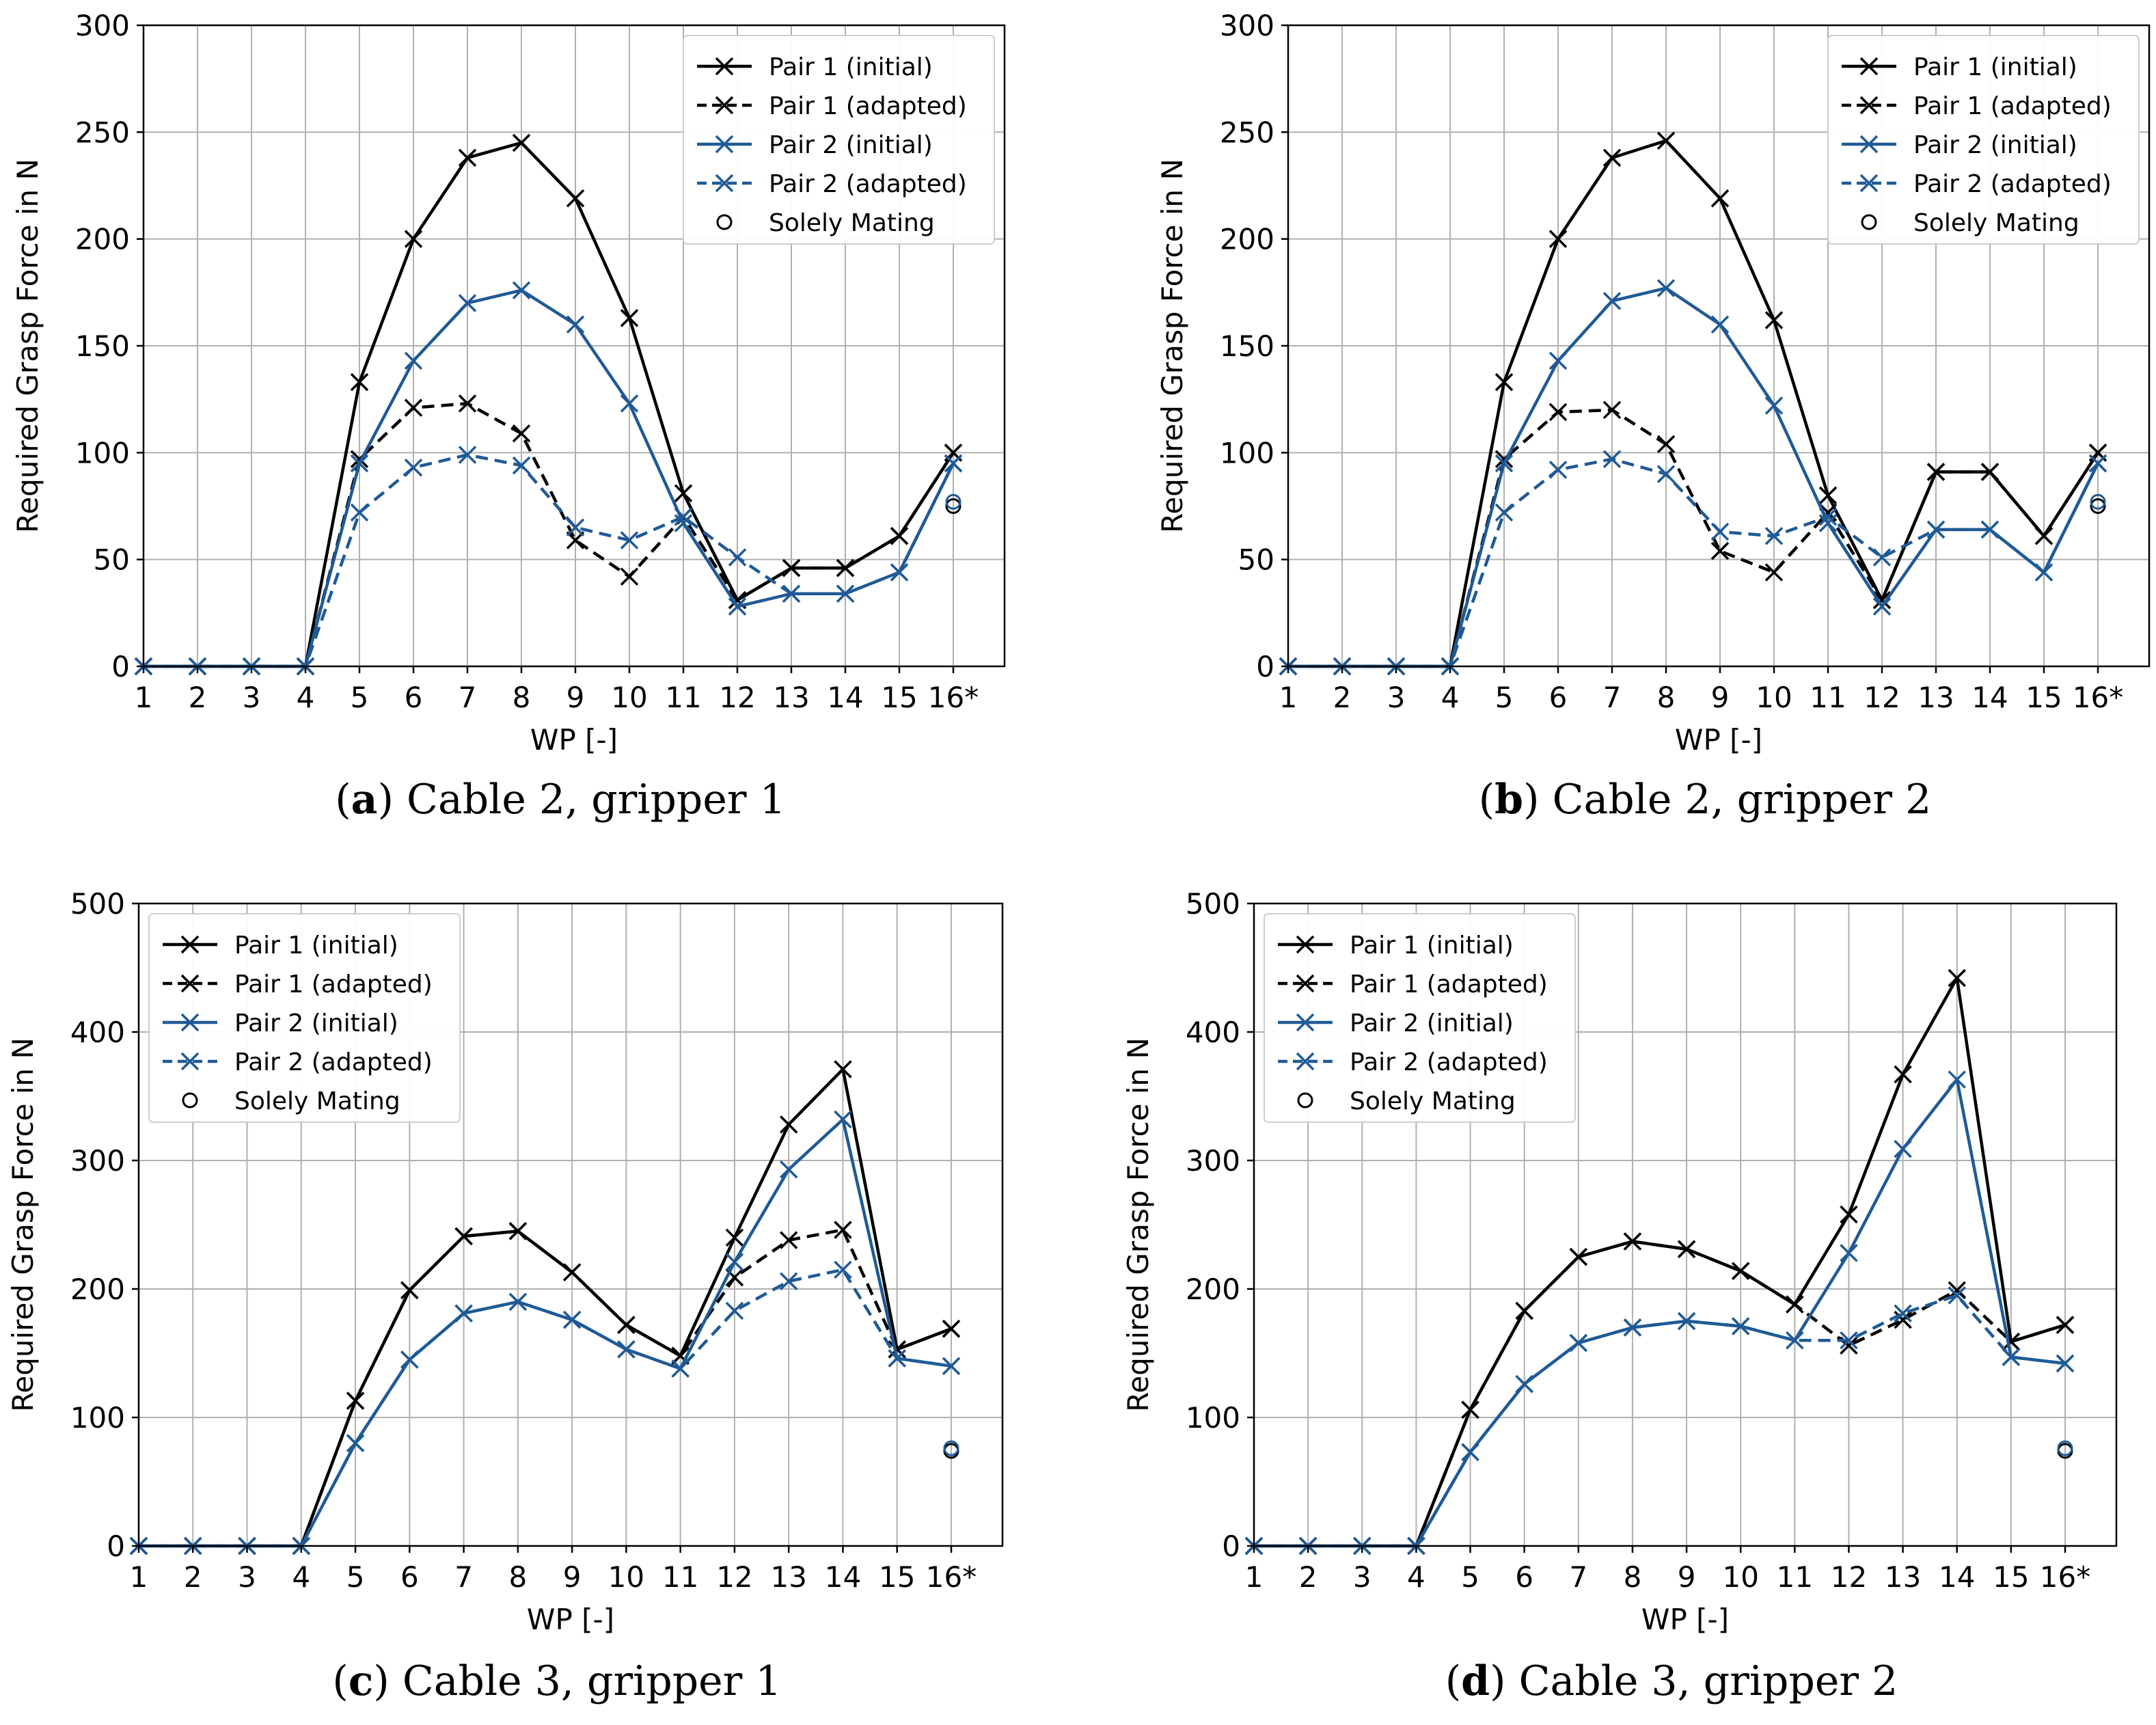 The height and width of the screenshot is (1725, 2156). I want to click on x-tick-label: 15, so click(899, 697).